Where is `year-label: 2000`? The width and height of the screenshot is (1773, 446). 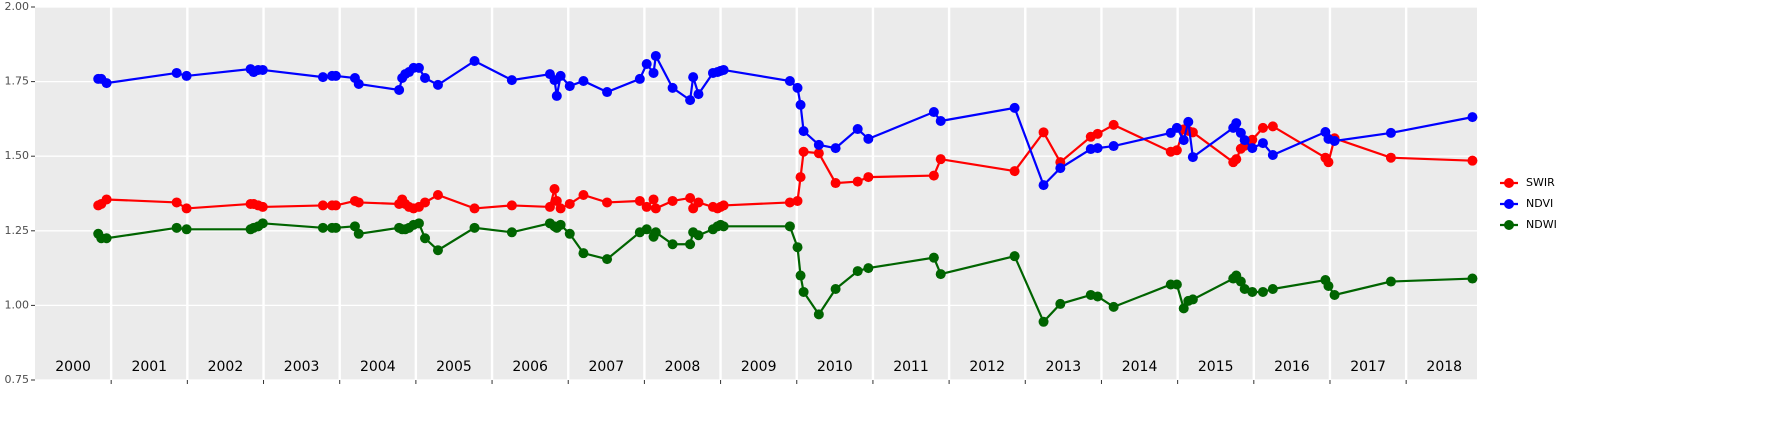 year-label: 2000 is located at coordinates (73, 367).